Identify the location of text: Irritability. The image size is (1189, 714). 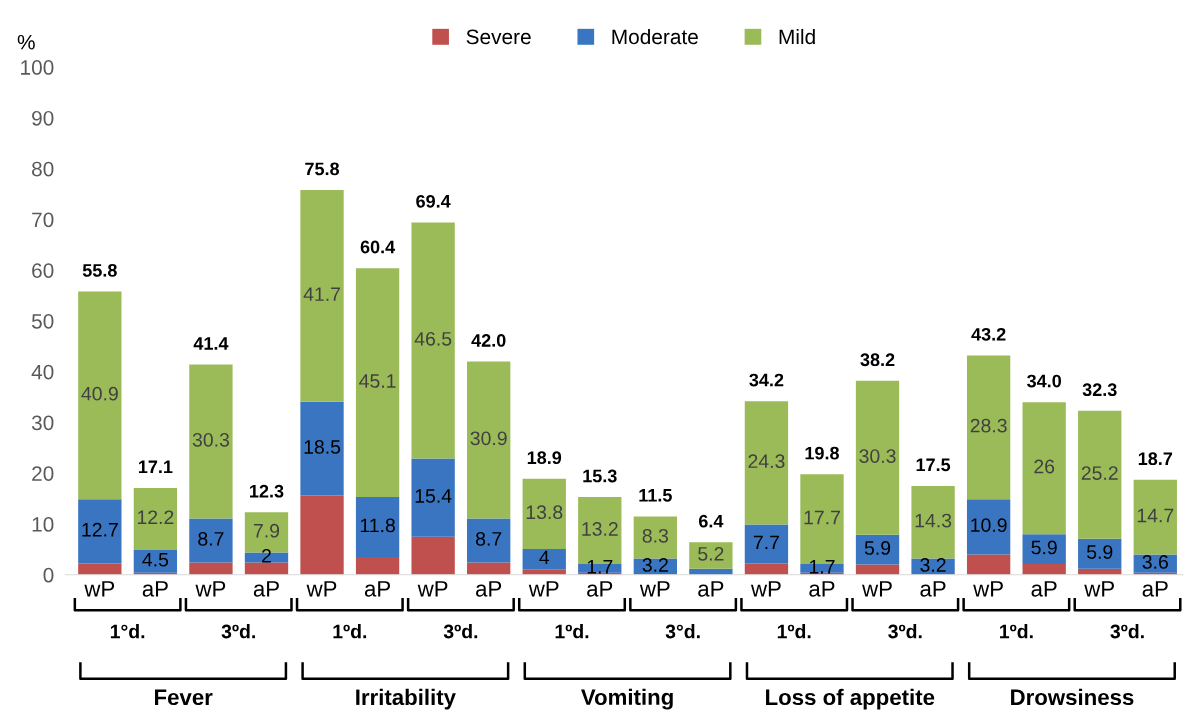
(406, 699).